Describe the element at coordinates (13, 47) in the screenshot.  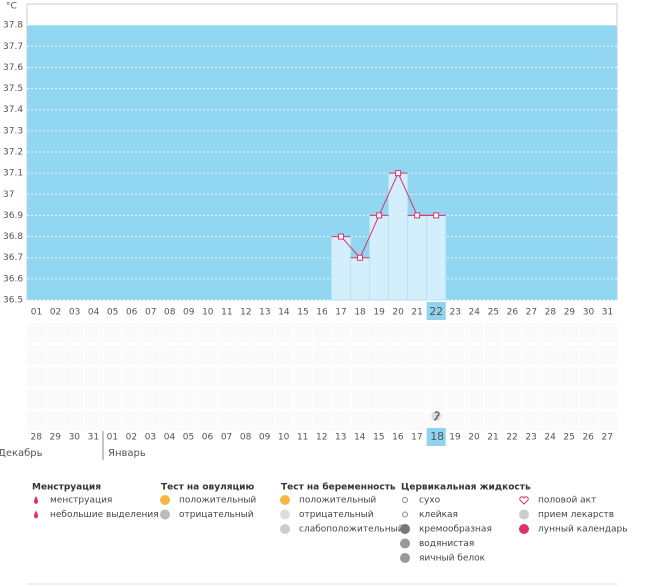
I see `y-tick-label: 37.7` at that location.